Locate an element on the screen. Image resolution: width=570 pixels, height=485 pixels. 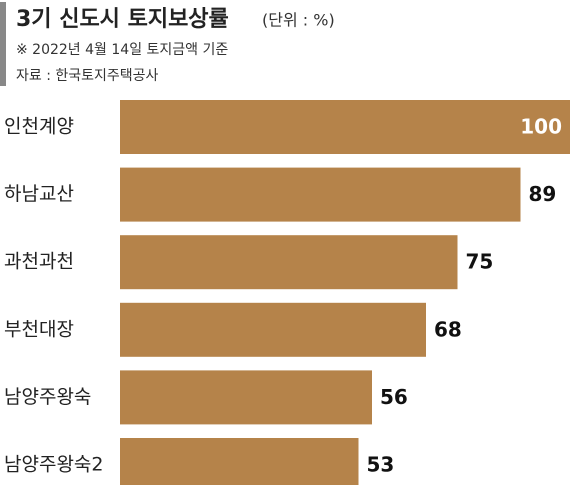
value-label: 75 is located at coordinates (480, 262).